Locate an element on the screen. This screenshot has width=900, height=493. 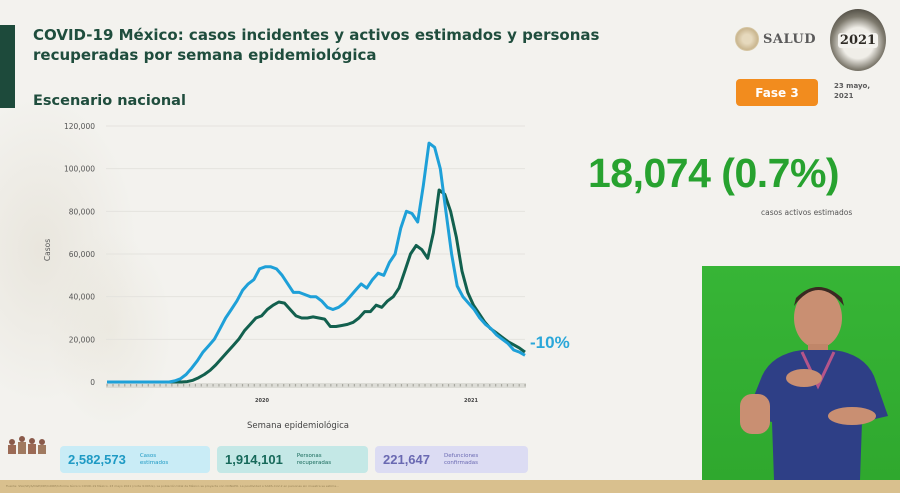
accent-bar is located at coordinates (7, 66).